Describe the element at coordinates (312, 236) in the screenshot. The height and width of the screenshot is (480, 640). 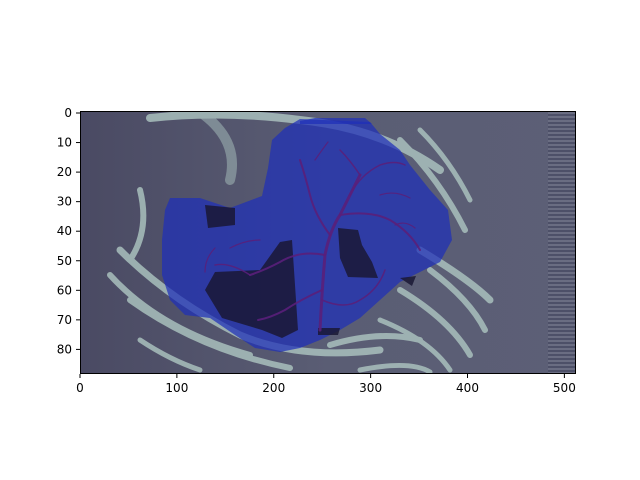
I see `vessel-tree` at that location.